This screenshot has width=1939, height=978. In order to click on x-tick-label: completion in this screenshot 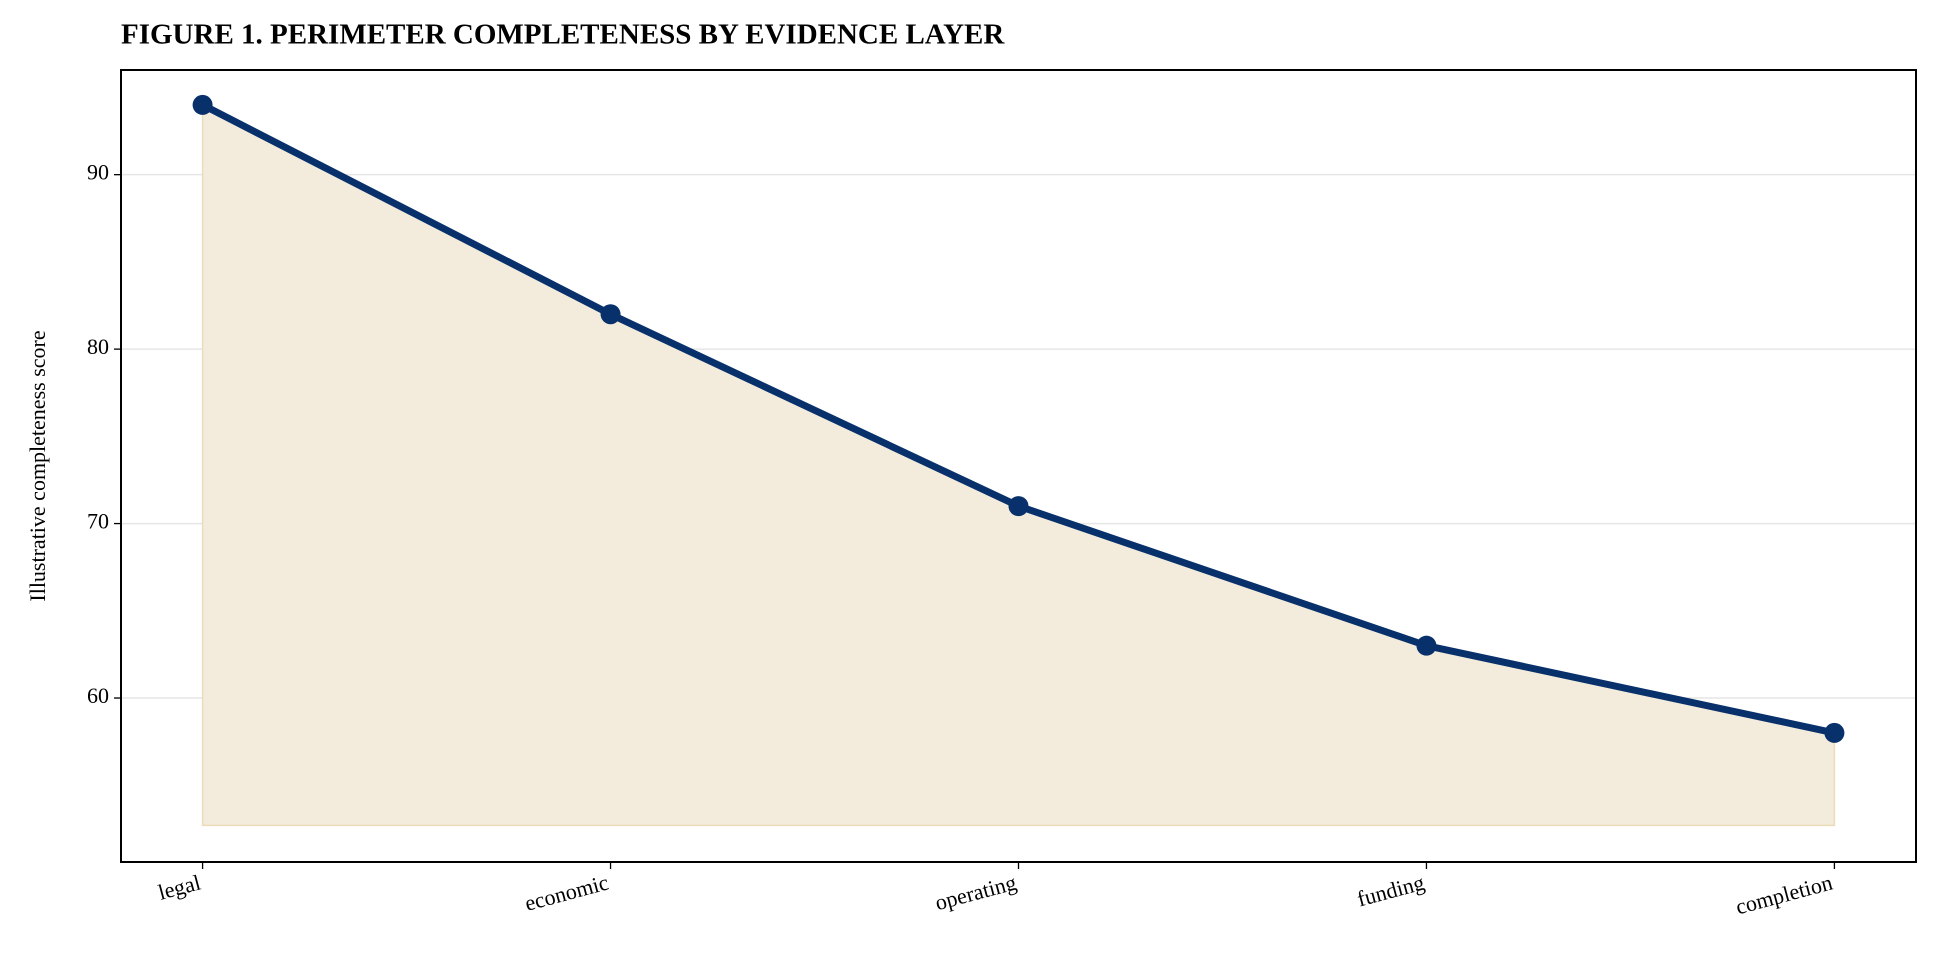, I will do `click(1784, 895)`.